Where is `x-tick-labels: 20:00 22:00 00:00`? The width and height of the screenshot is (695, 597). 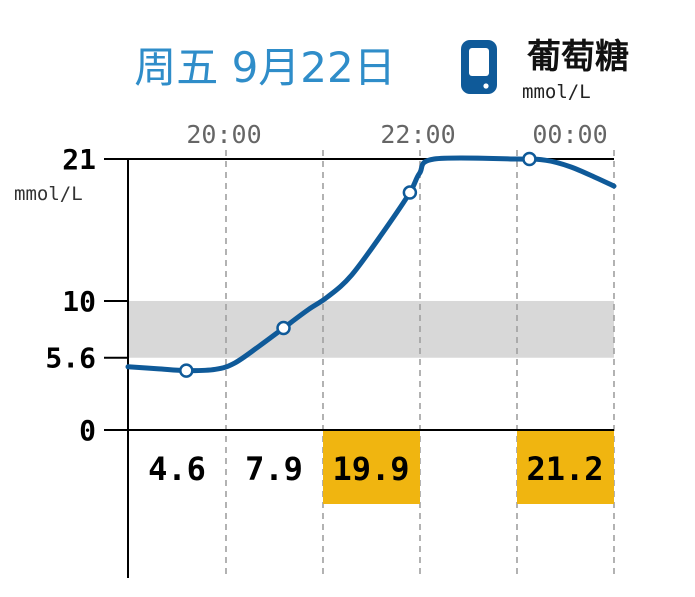
x-tick-labels: 20:00 22:00 00:00 is located at coordinates (396, 134).